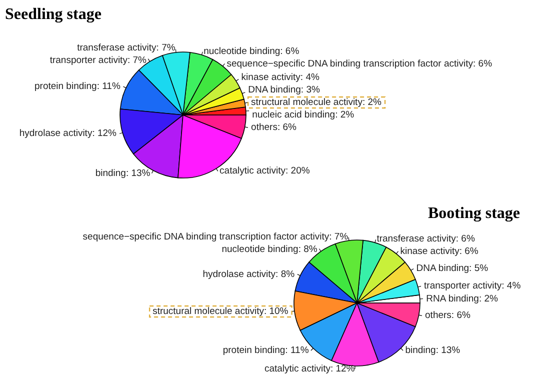  Describe the element at coordinates (284, 90) in the screenshot. I see `slice-label: DNA binding: 3%` at that location.